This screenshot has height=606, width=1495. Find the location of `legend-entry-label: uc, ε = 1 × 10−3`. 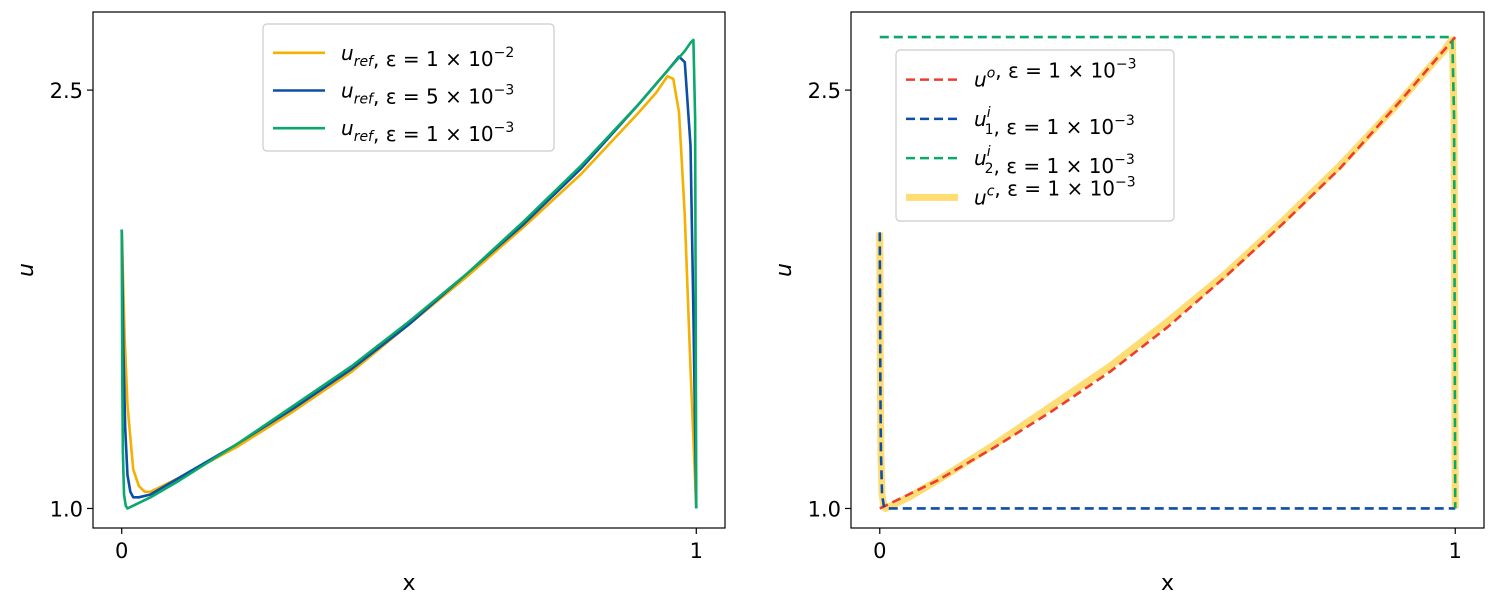

legend-entry-label: uc, ε = 1 × 10−3 is located at coordinates (1055, 191).